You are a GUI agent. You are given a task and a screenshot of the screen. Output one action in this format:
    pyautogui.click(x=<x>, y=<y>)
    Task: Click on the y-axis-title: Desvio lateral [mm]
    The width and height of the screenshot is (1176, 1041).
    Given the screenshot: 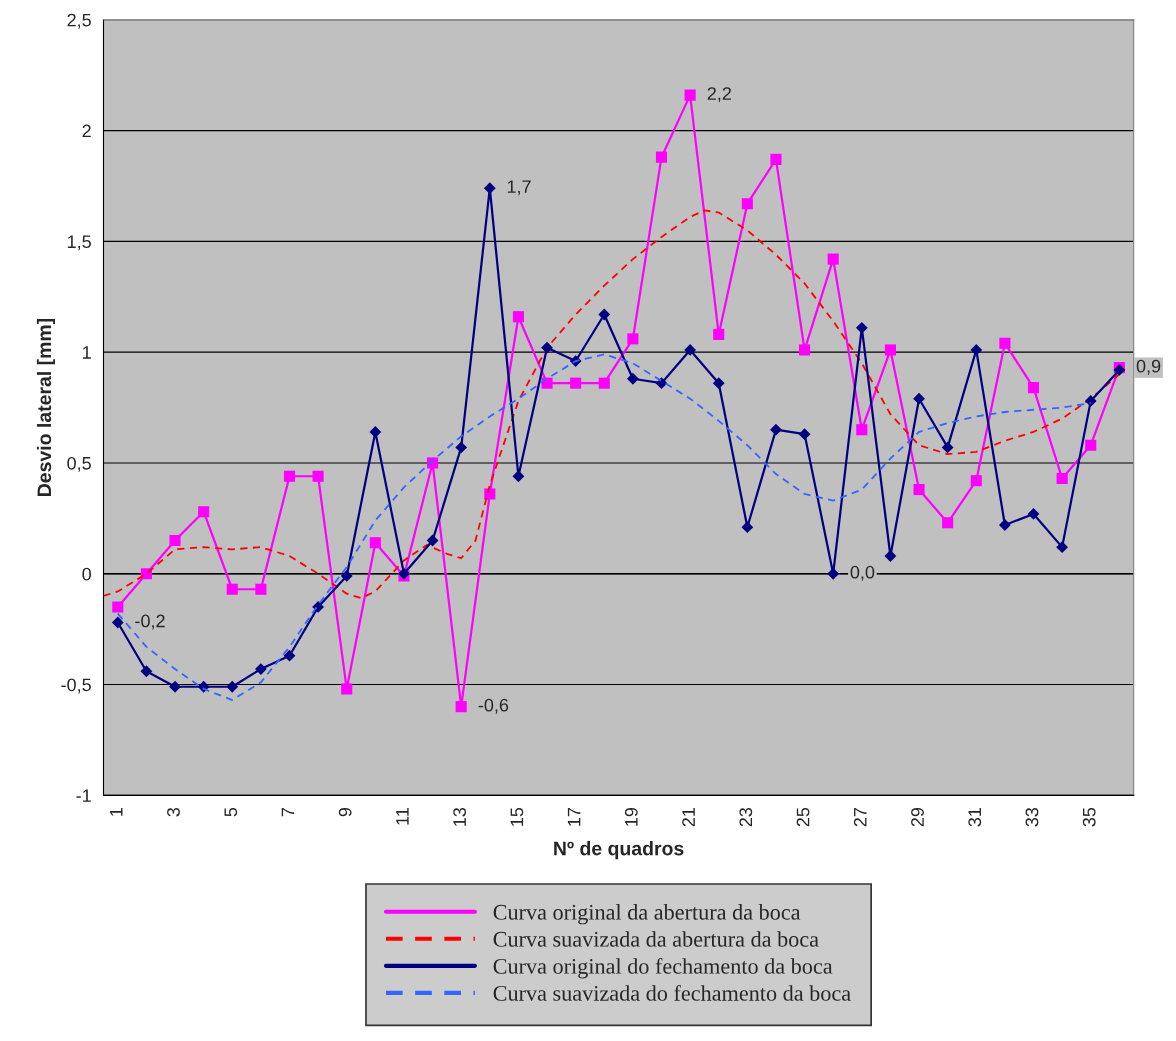 What is the action you would take?
    pyautogui.click(x=46, y=407)
    